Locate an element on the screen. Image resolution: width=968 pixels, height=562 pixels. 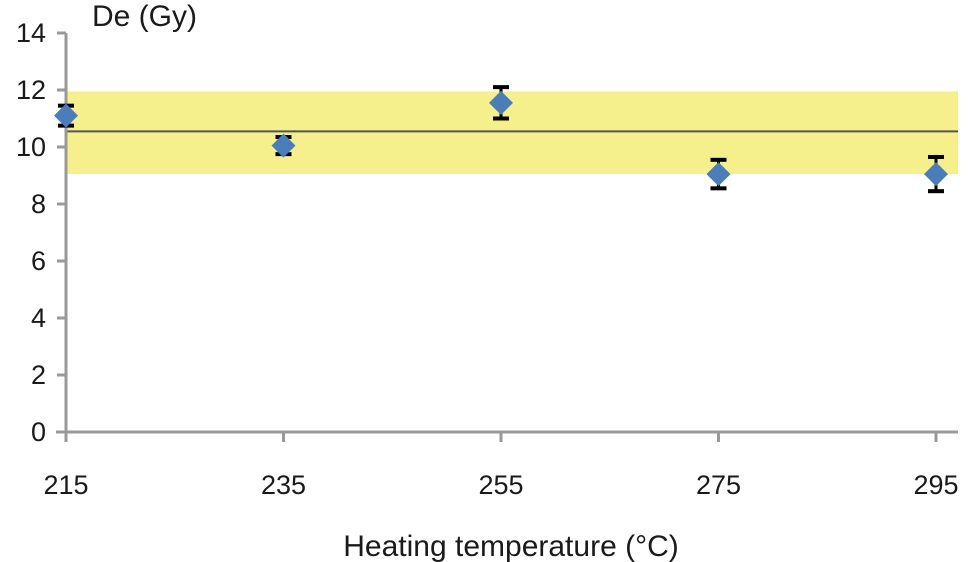
x-tick-label: 295 is located at coordinates (935, 485).